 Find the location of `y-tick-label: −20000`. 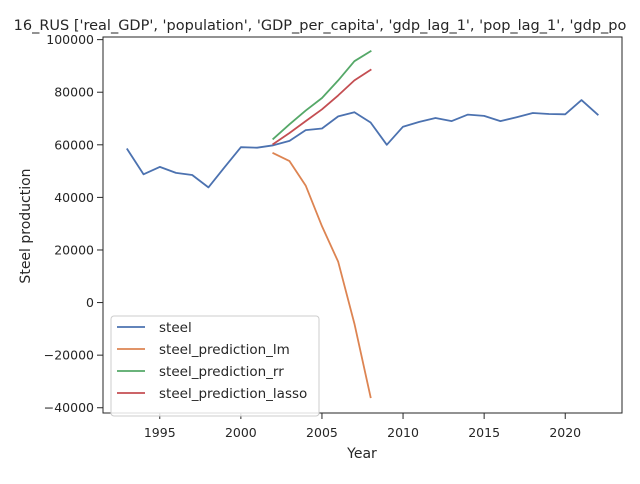

y-tick-label: −20000 is located at coordinates (69, 355).